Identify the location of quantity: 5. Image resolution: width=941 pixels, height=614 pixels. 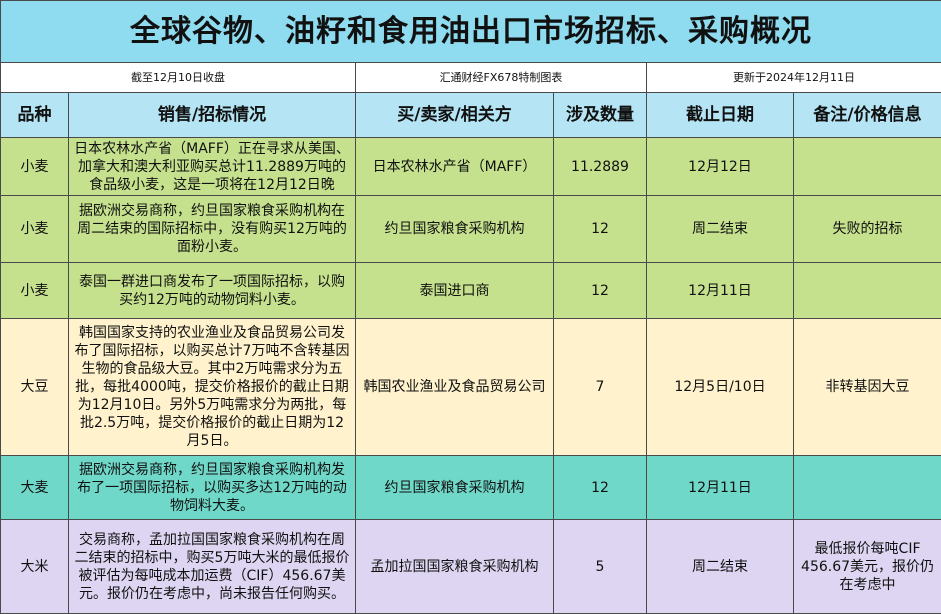
(600, 567).